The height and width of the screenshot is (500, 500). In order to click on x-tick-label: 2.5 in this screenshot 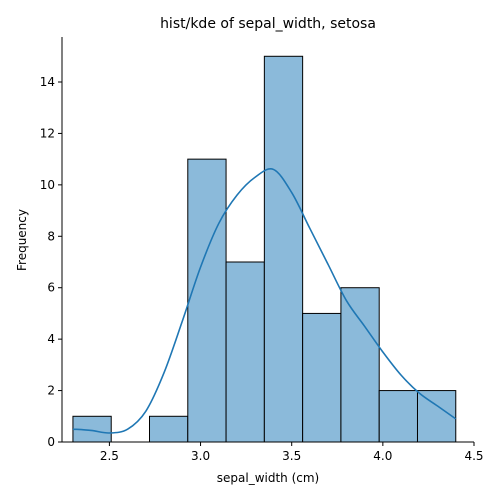, I will do `click(109, 456)`.